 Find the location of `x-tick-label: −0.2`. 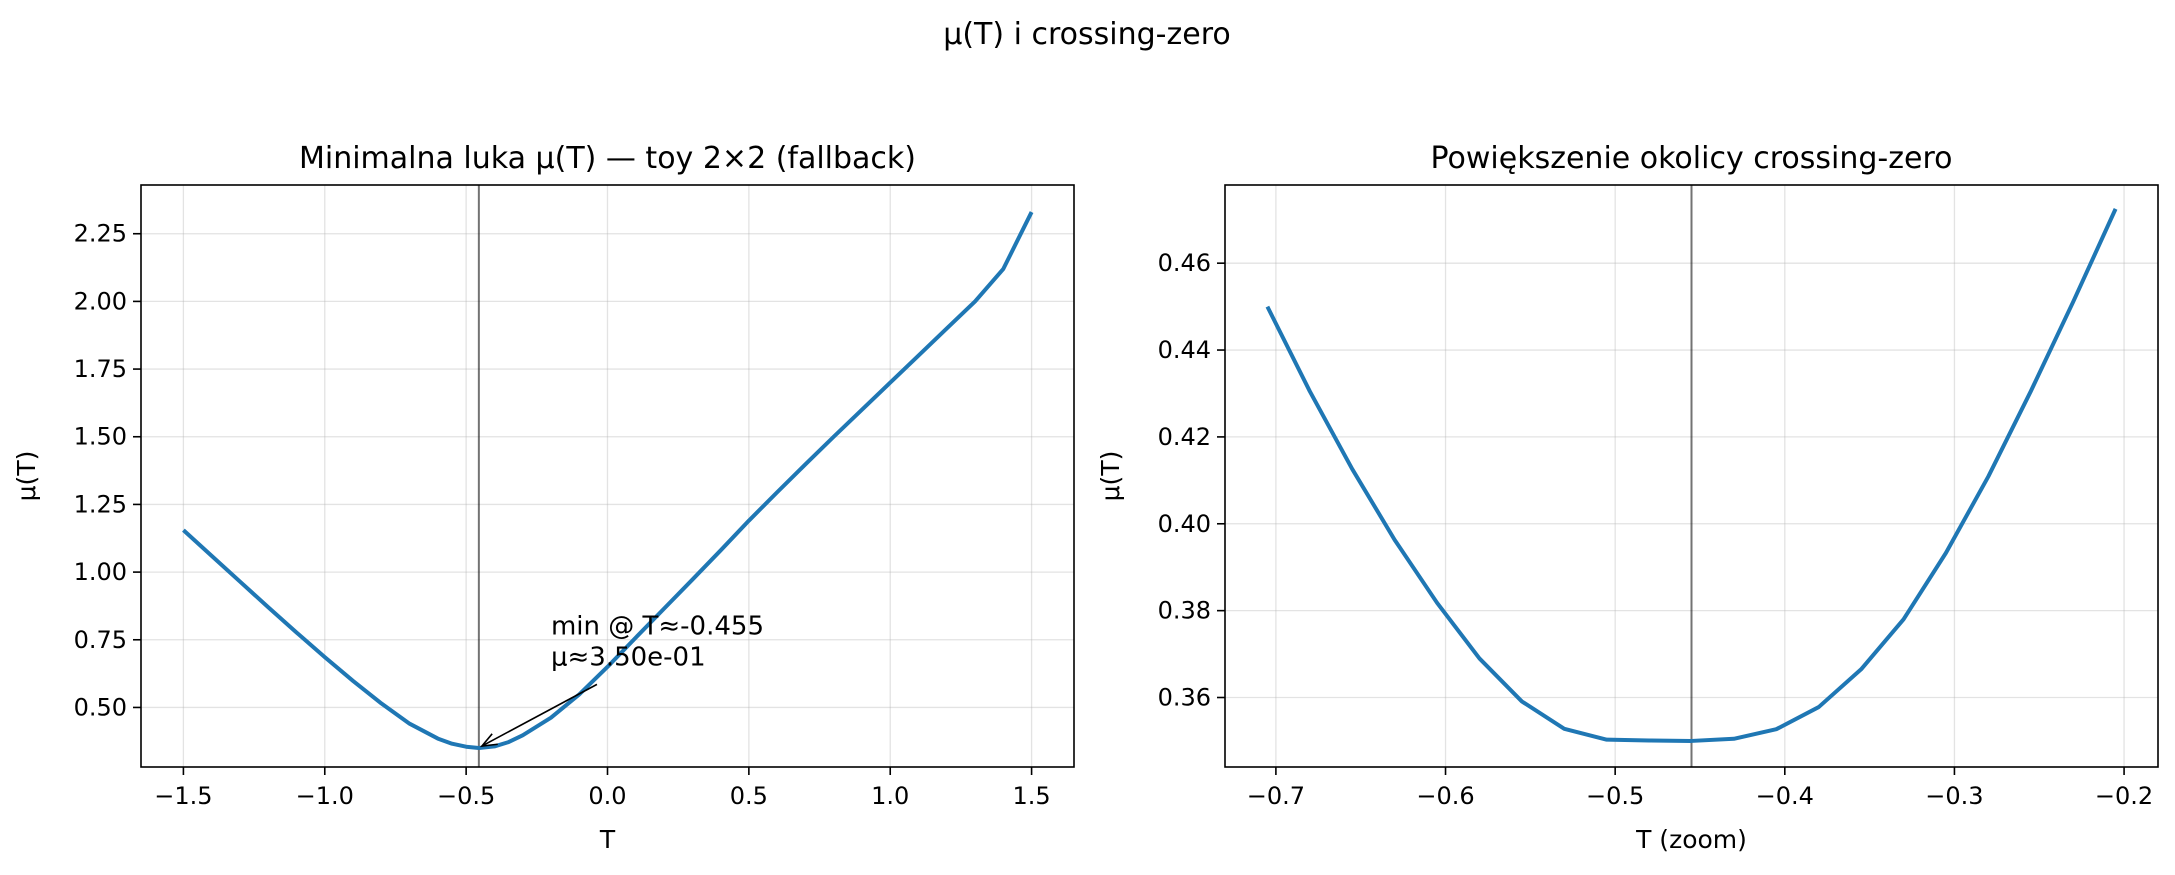

x-tick-label: −0.2 is located at coordinates (2124, 796).